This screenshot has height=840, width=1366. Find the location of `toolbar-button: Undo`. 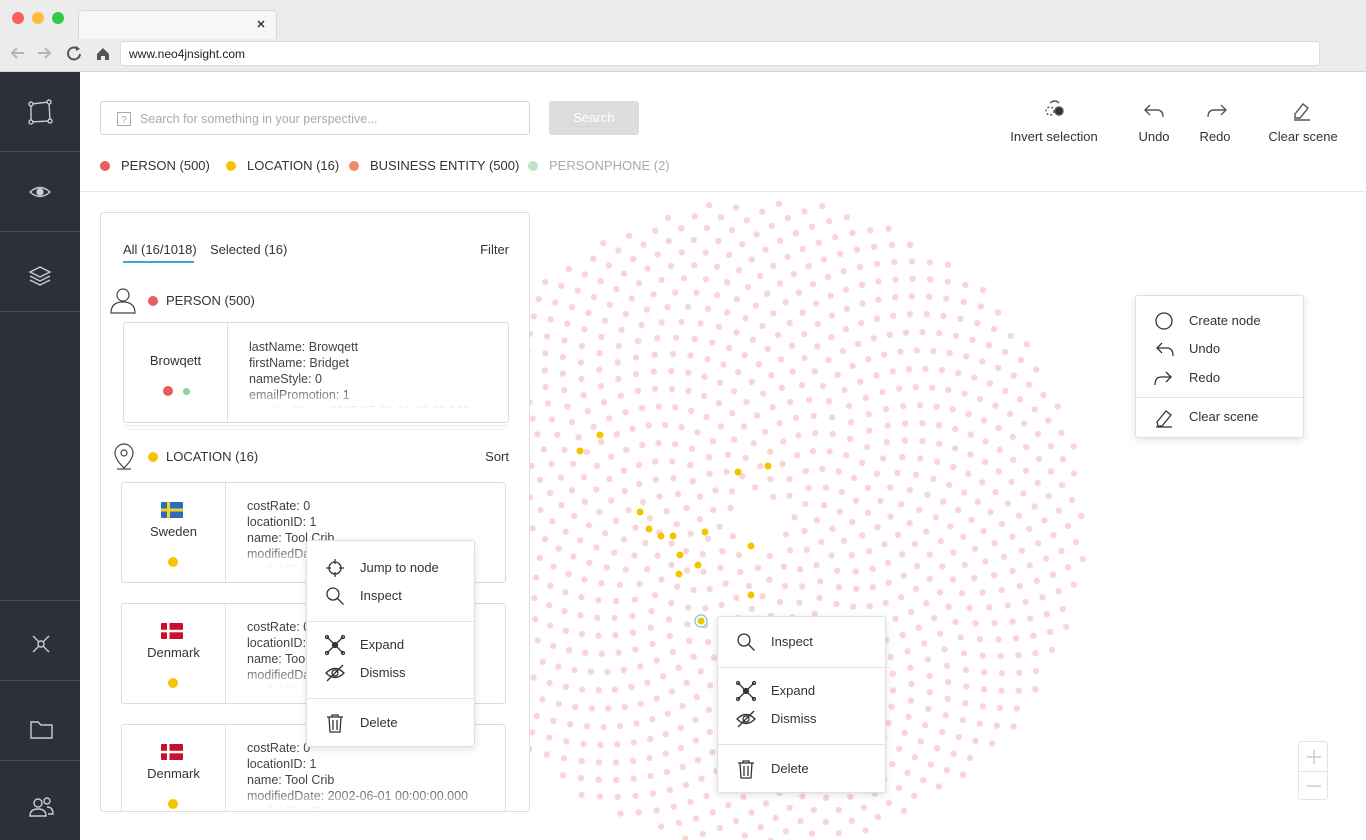

toolbar-button: Undo is located at coordinates (1154, 136).